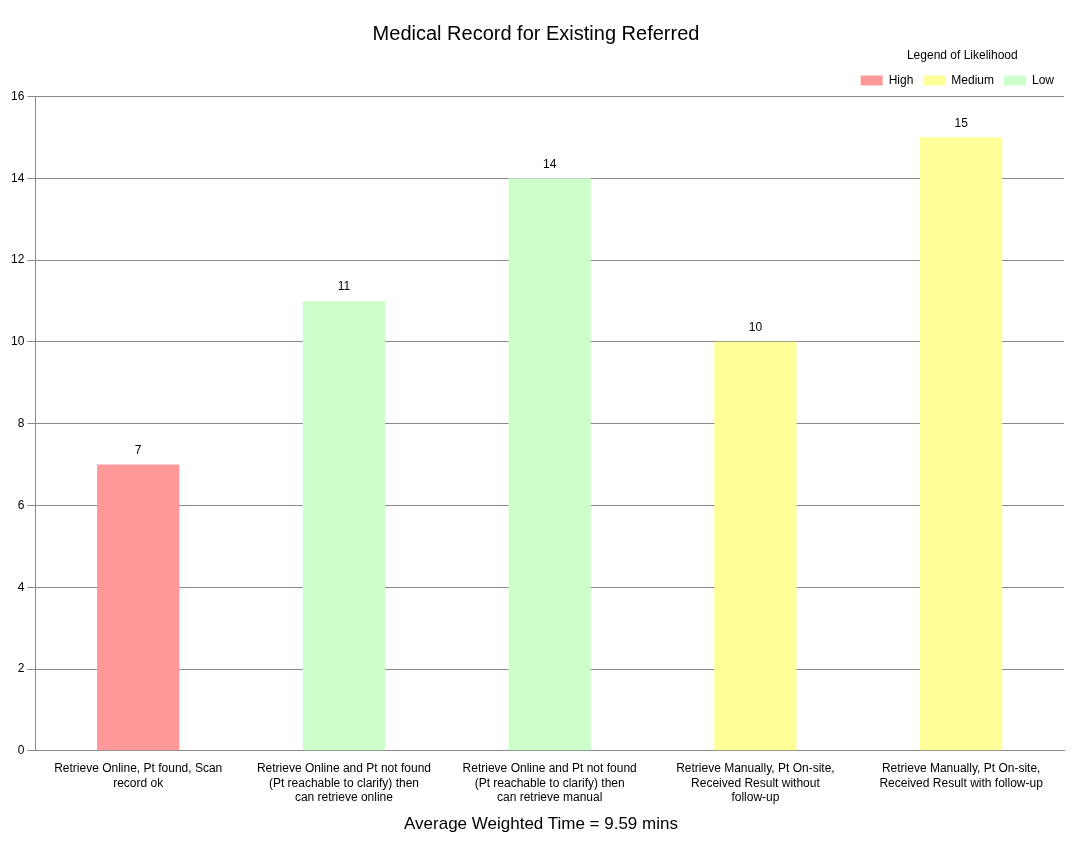 Image resolution: width=1082 pixels, height=865 pixels. I want to click on y-tick-label: 0, so click(21, 750).